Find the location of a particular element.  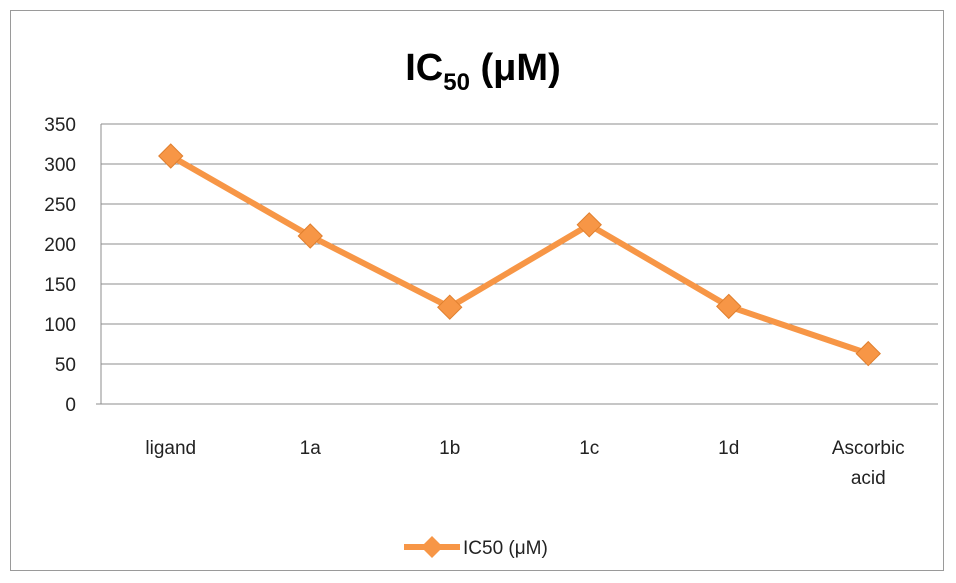

x-tick-label: 1a is located at coordinates (311, 448).